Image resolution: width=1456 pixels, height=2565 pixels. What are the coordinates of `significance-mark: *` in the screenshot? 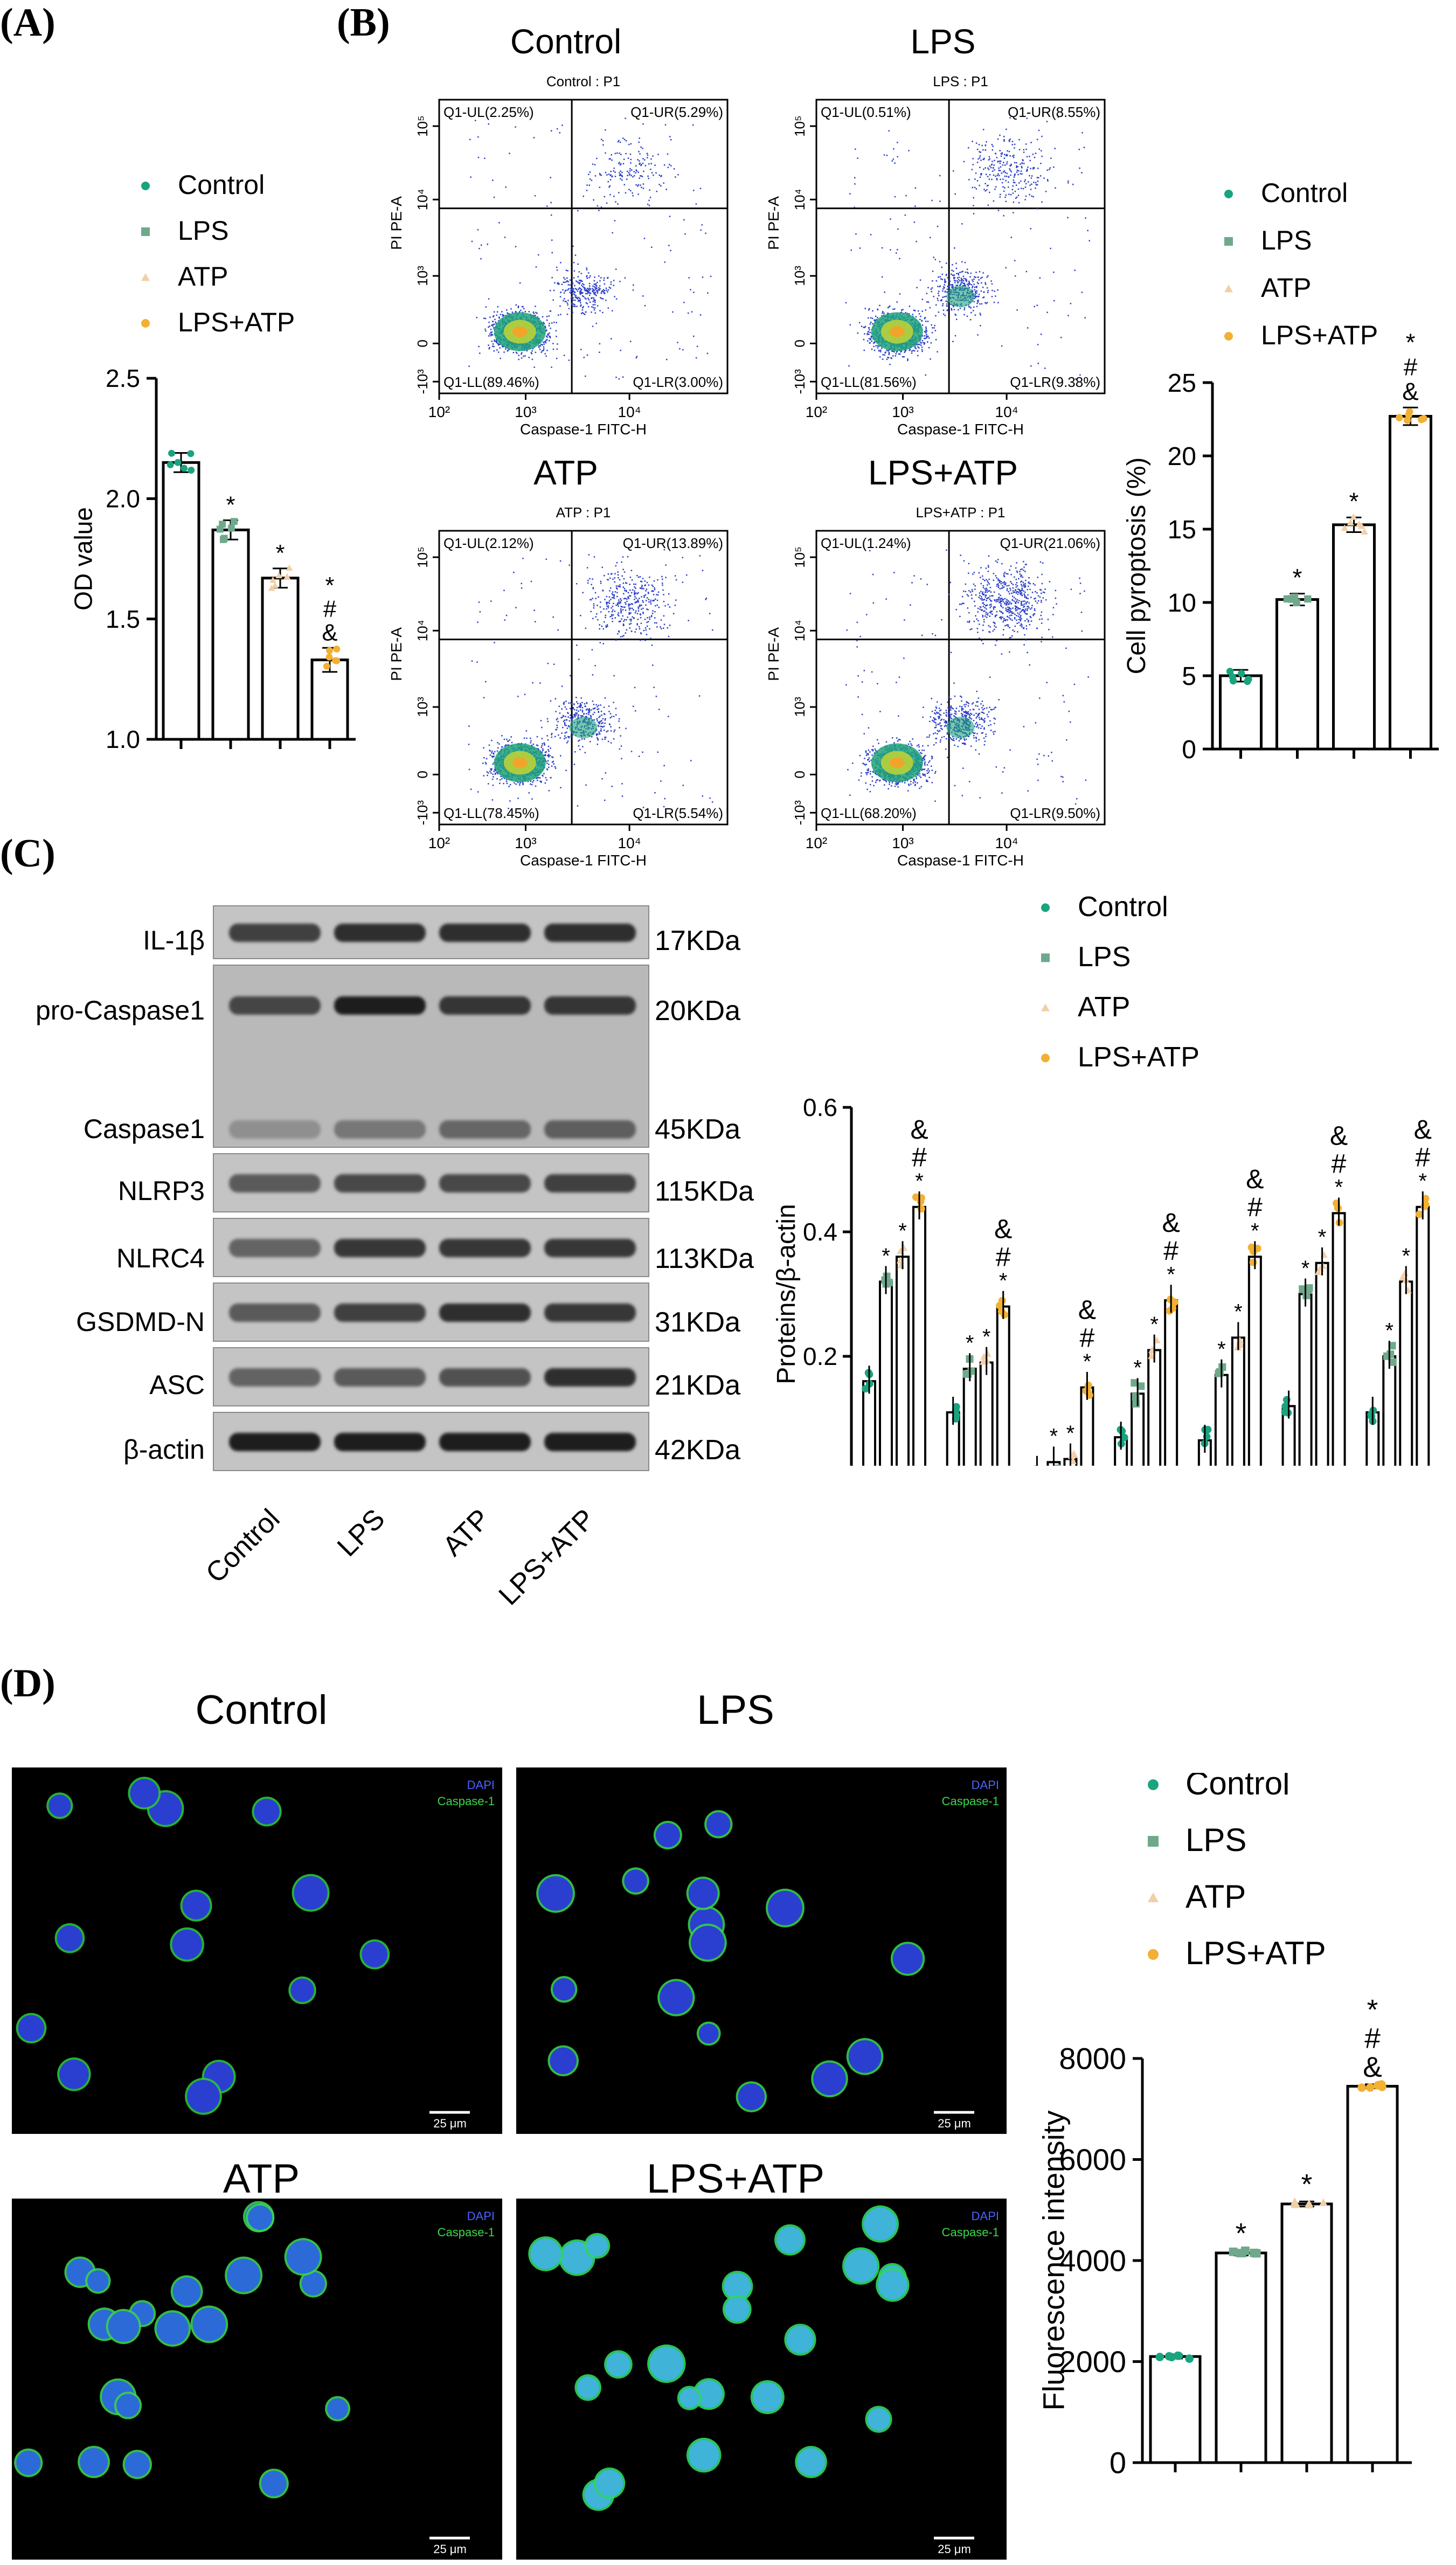 It's located at (987, 1337).